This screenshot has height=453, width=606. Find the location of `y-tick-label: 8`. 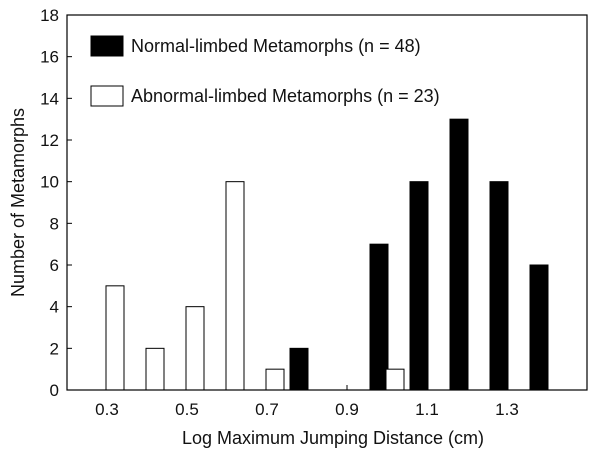

y-tick-label: 8 is located at coordinates (54, 223).